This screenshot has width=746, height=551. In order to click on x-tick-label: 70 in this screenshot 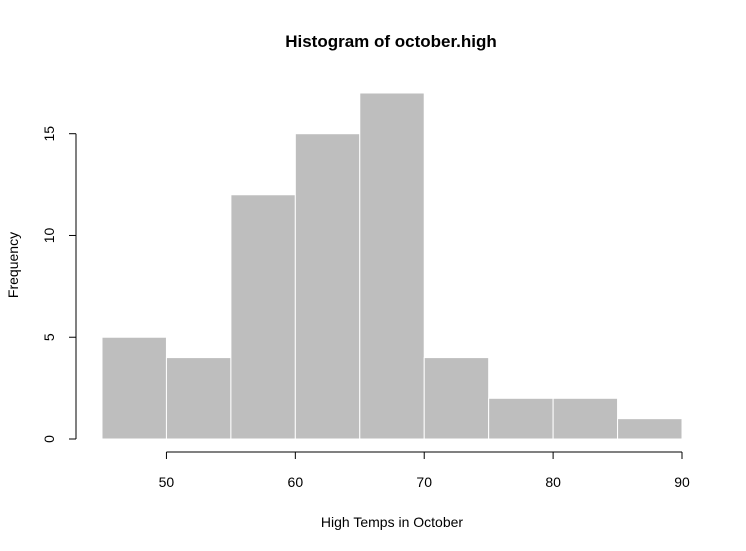, I will do `click(424, 482)`.